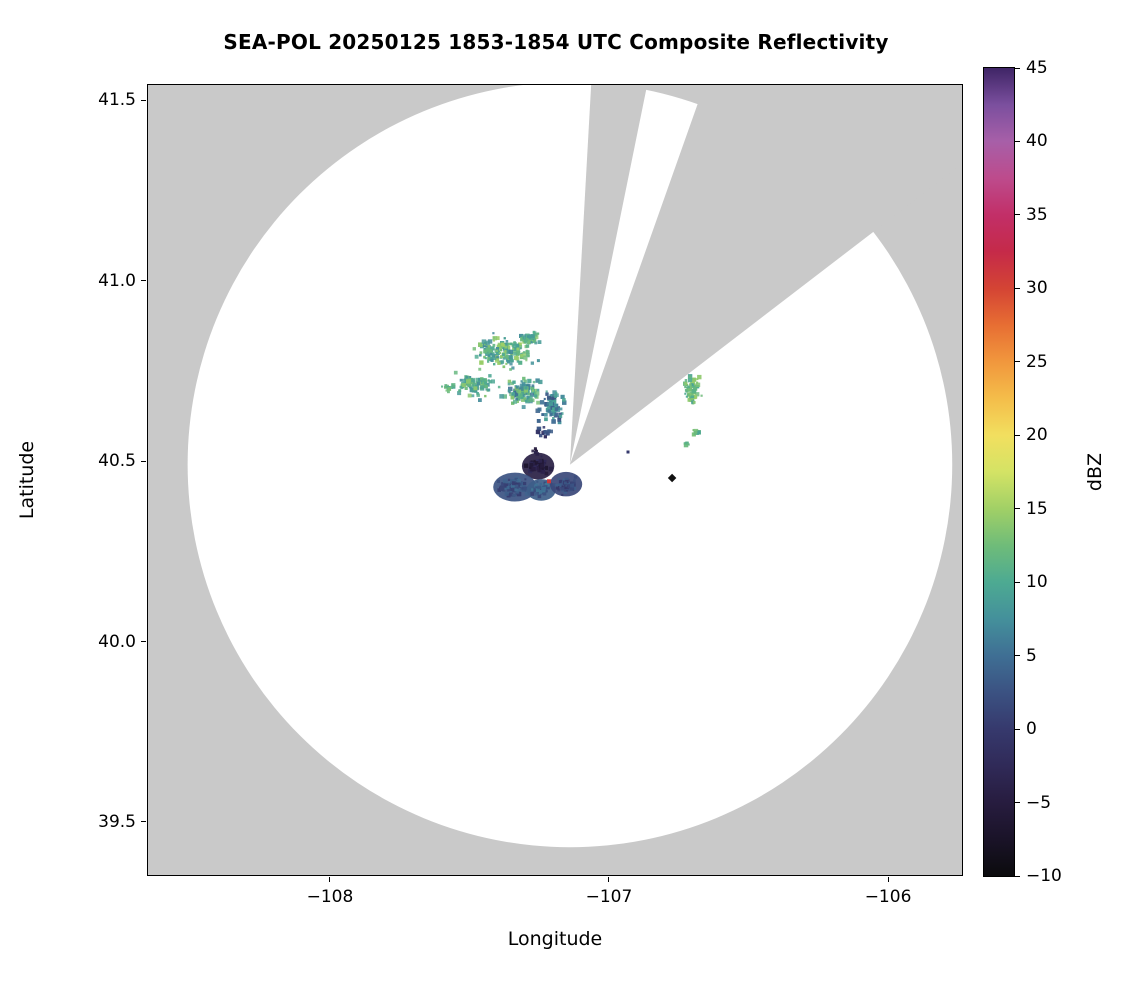 The image size is (1146, 990). Describe the element at coordinates (117, 280) in the screenshot. I see `y-tick-label: 41.0` at that location.